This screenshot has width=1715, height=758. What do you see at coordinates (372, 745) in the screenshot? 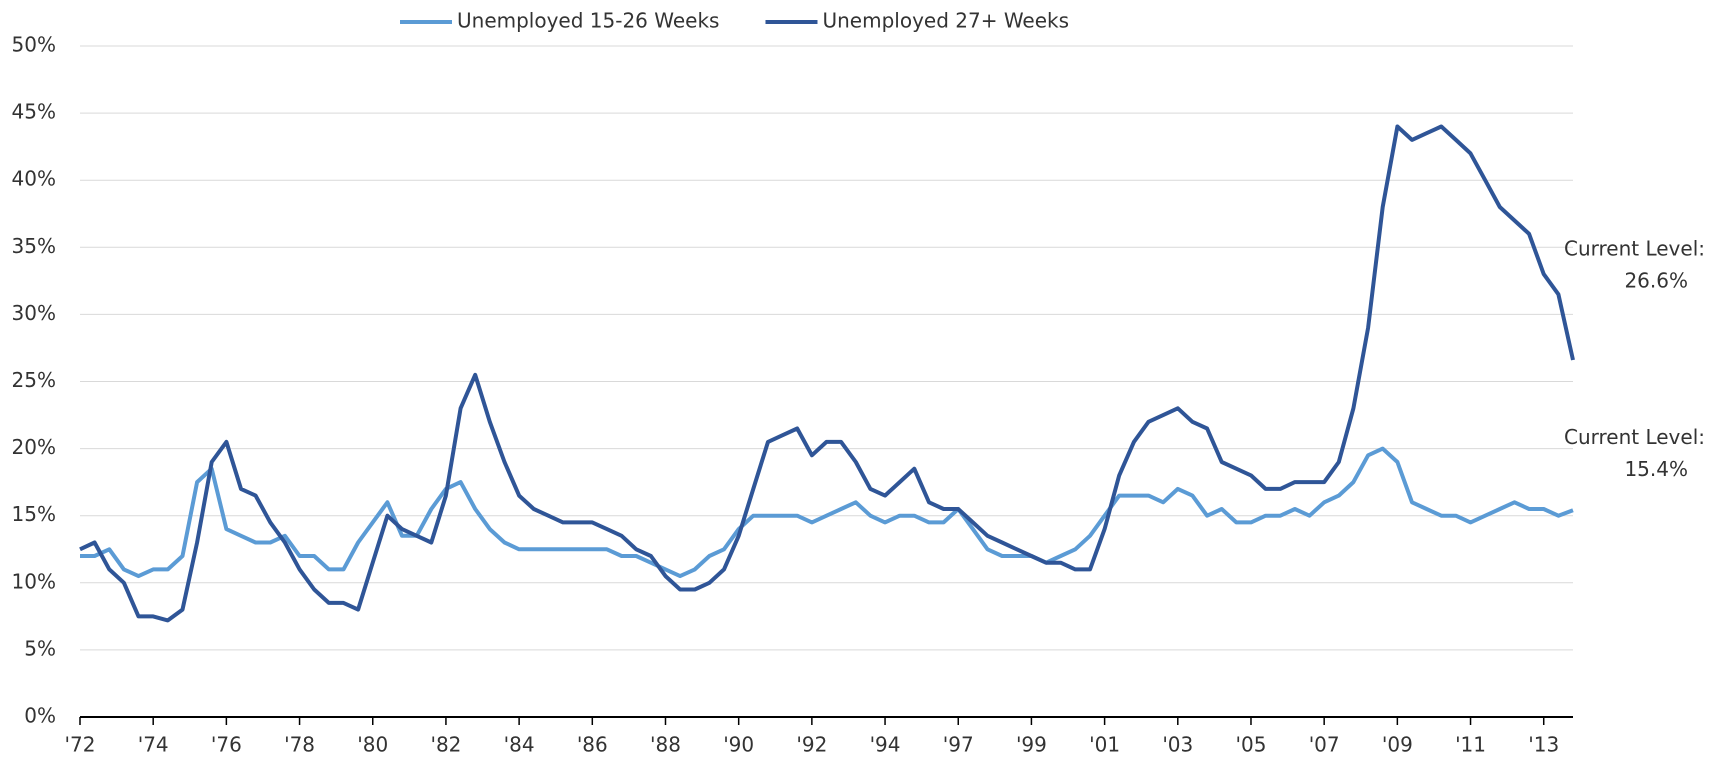
I see `x-tick-label: '80` at bounding box center [372, 745].